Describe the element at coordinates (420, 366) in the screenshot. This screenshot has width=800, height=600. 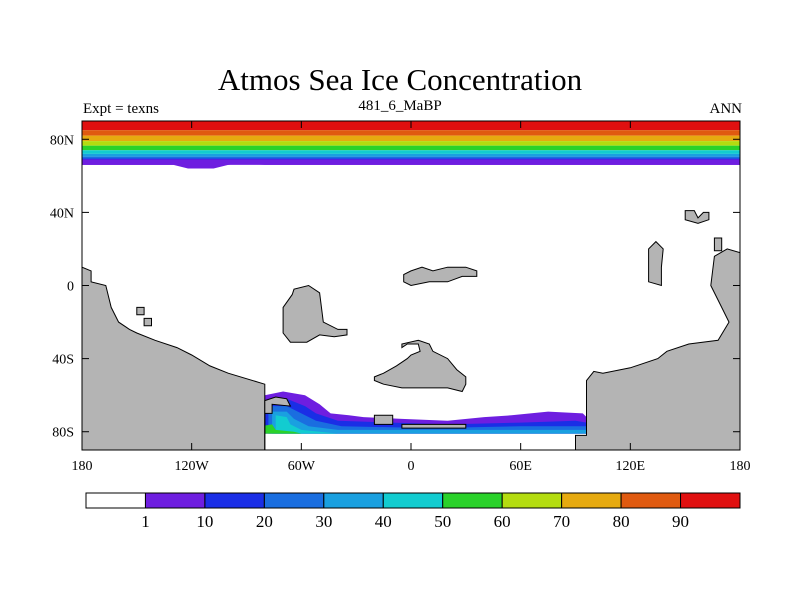
I see `land-continent-b` at that location.